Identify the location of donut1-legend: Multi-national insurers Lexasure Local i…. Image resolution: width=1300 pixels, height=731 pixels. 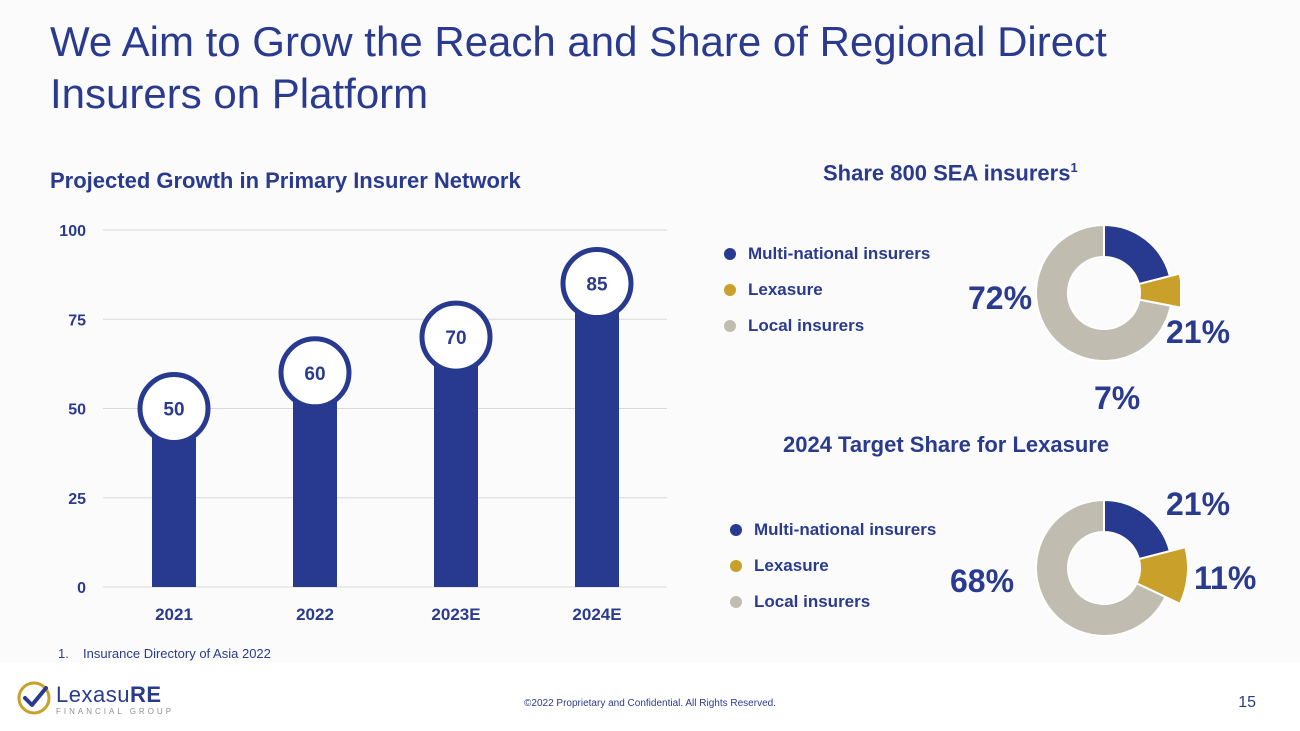
(827, 290).